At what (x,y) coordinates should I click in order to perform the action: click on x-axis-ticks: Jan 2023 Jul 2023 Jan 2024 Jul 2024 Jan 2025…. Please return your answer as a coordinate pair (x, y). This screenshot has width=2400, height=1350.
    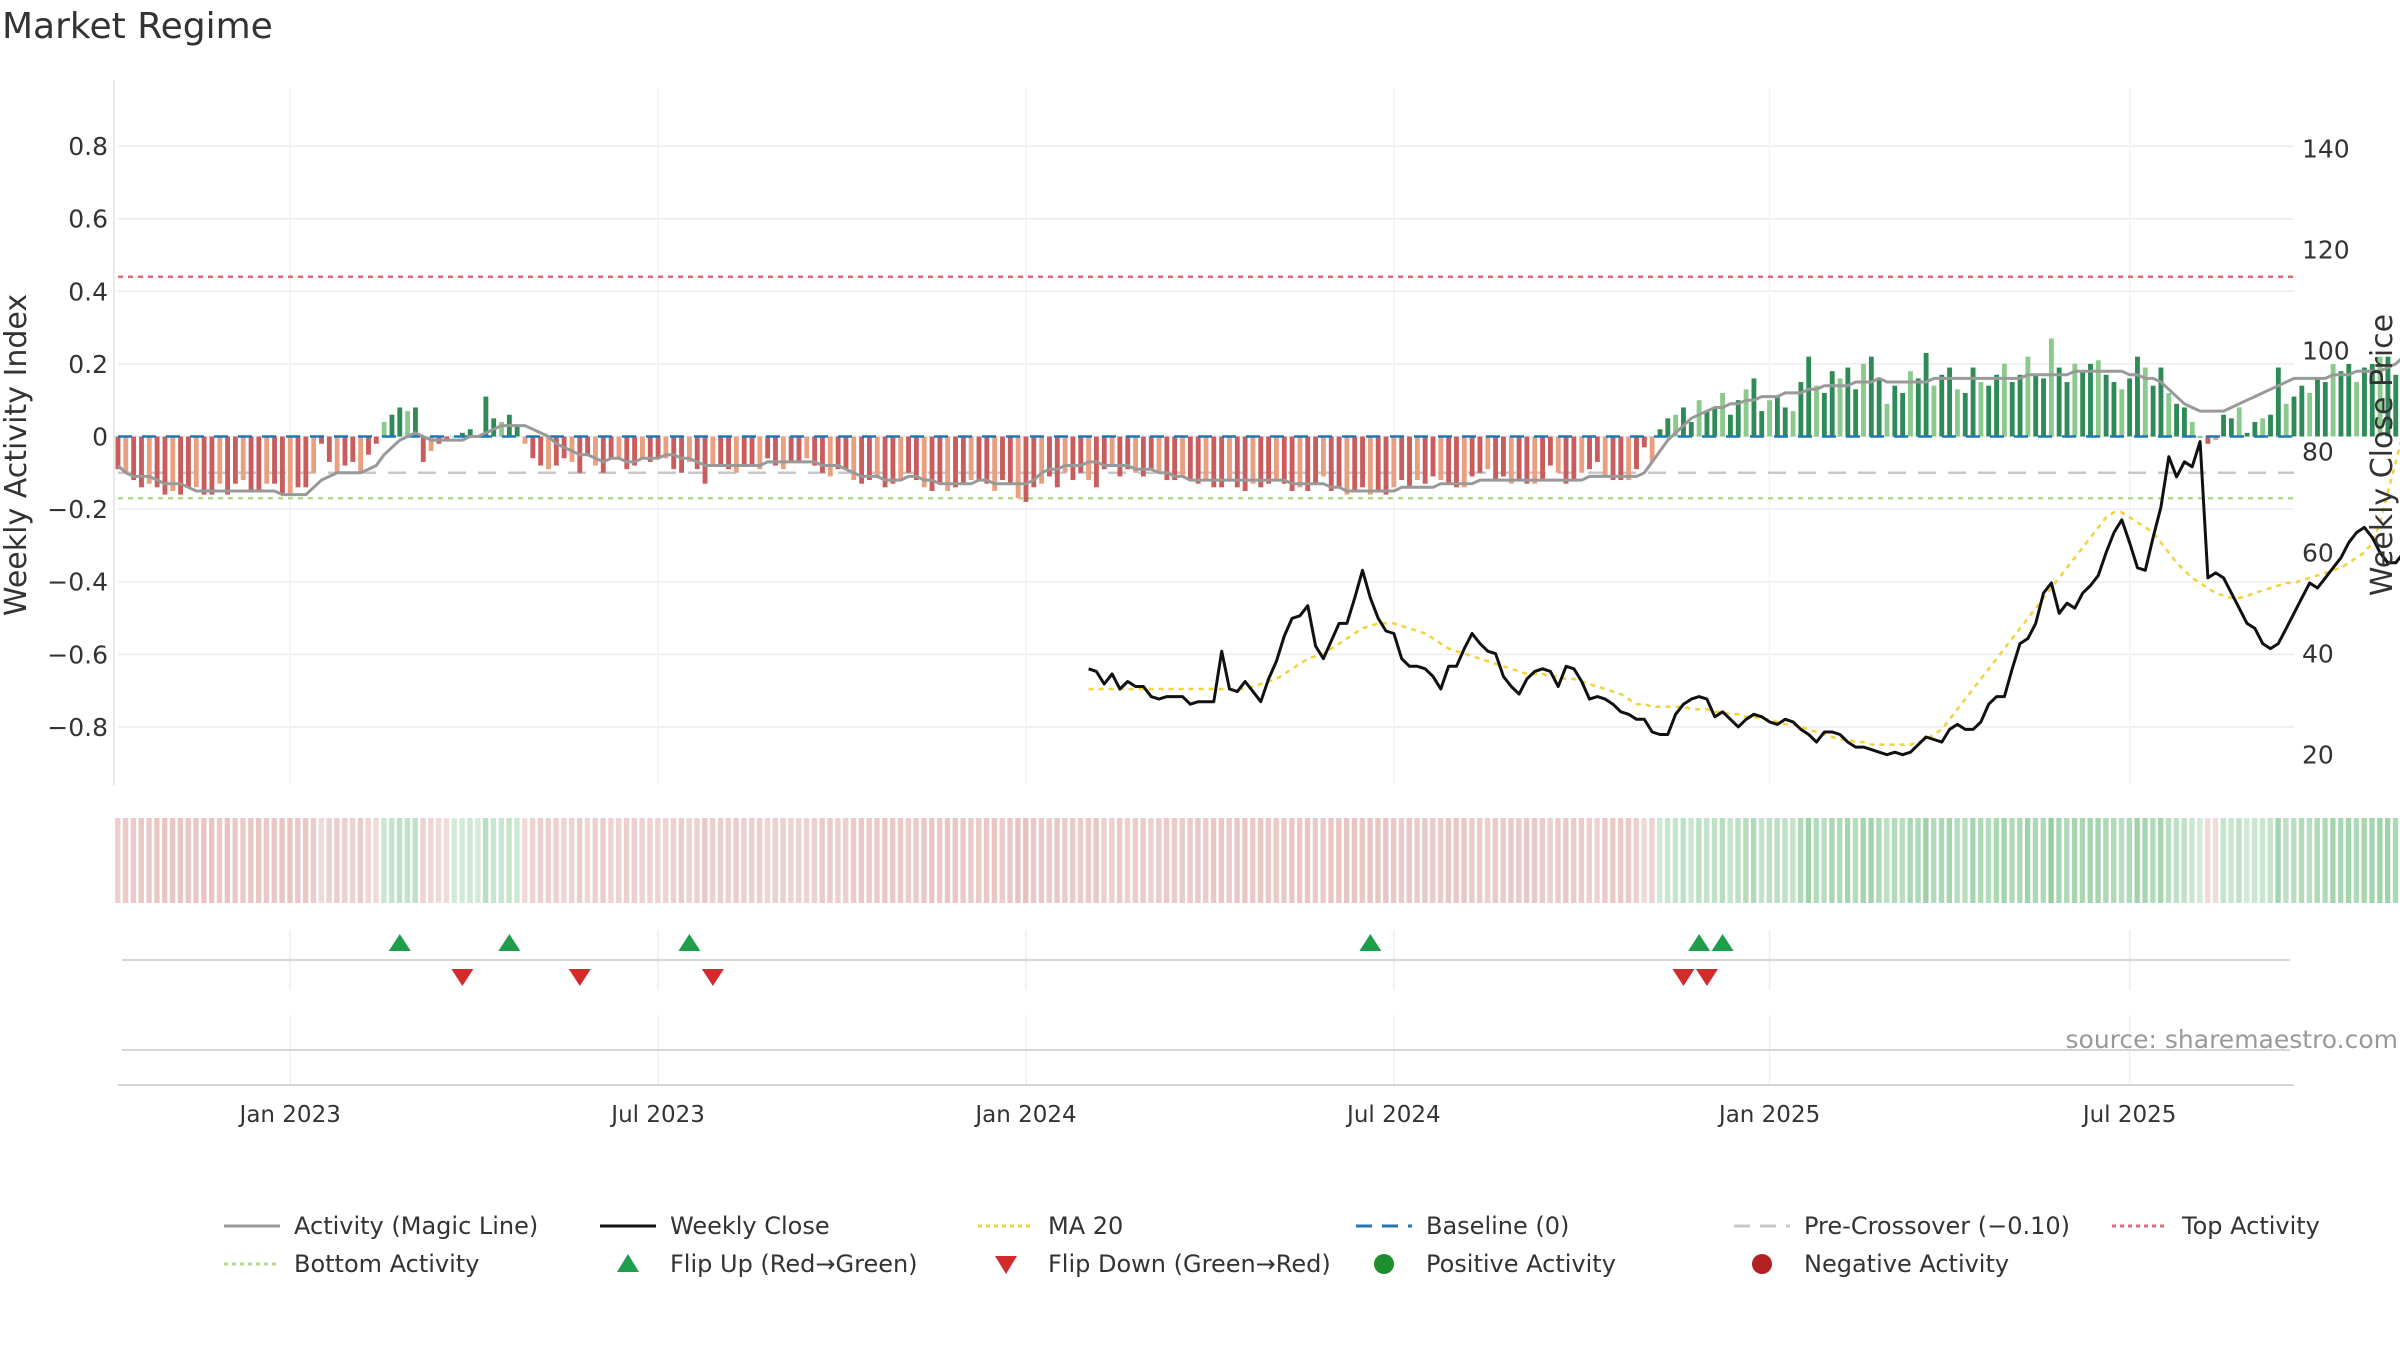
    Looking at the image, I should click on (1207, 1115).